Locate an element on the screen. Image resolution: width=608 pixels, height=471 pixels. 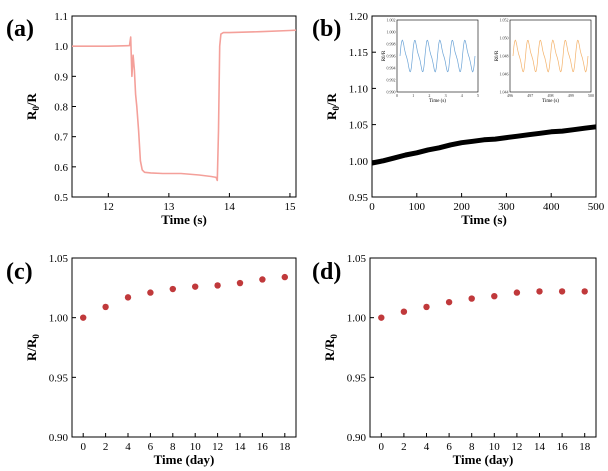
inset-x-tick-label: 4 is located at coordinates (462, 95).